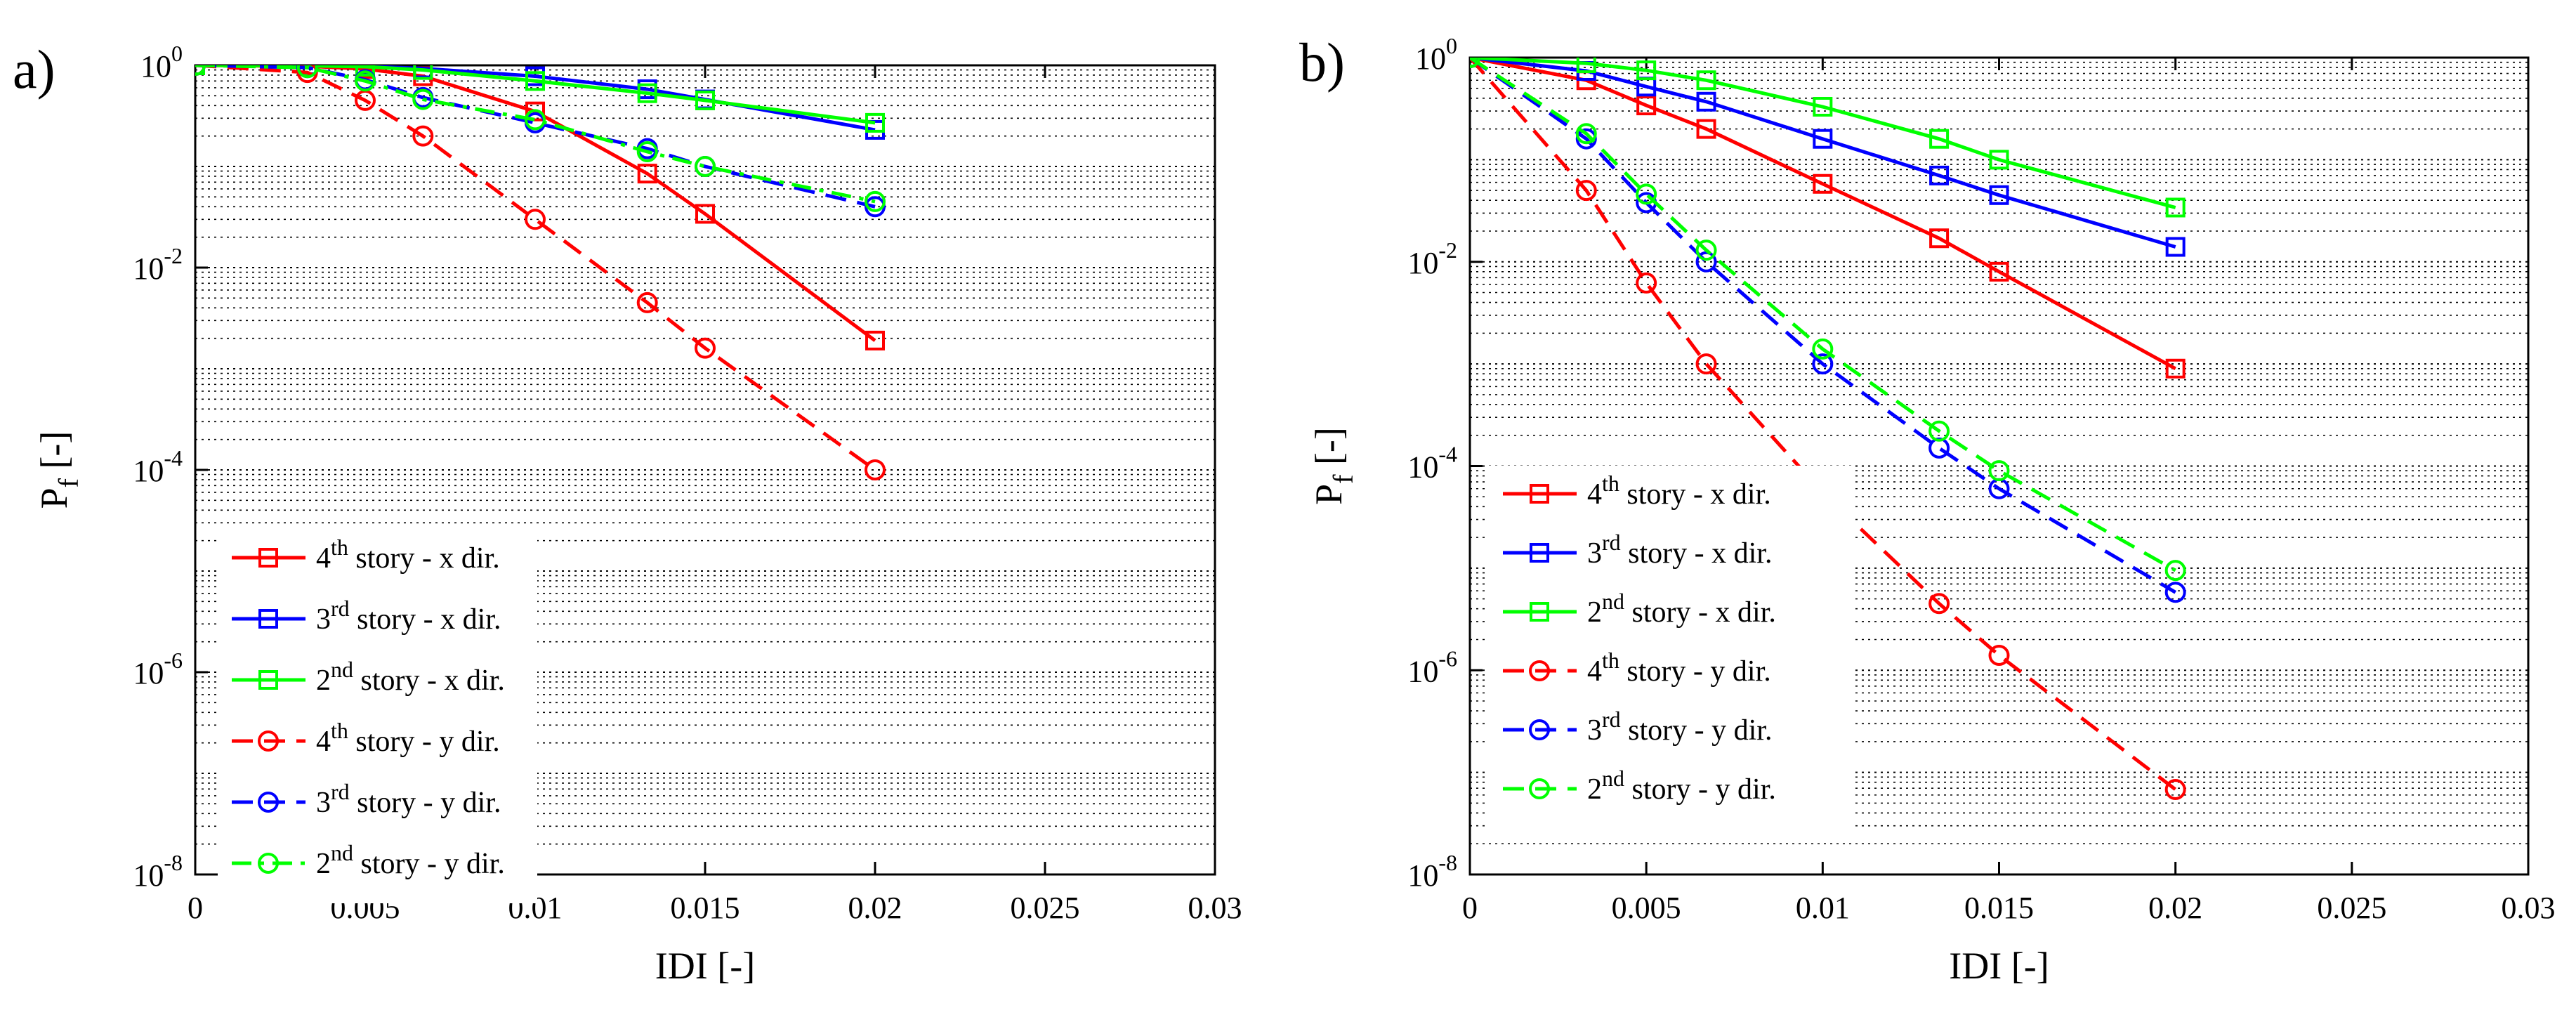  What do you see at coordinates (1999, 908) in the screenshot?
I see `x-tick-label: 0.015` at bounding box center [1999, 908].